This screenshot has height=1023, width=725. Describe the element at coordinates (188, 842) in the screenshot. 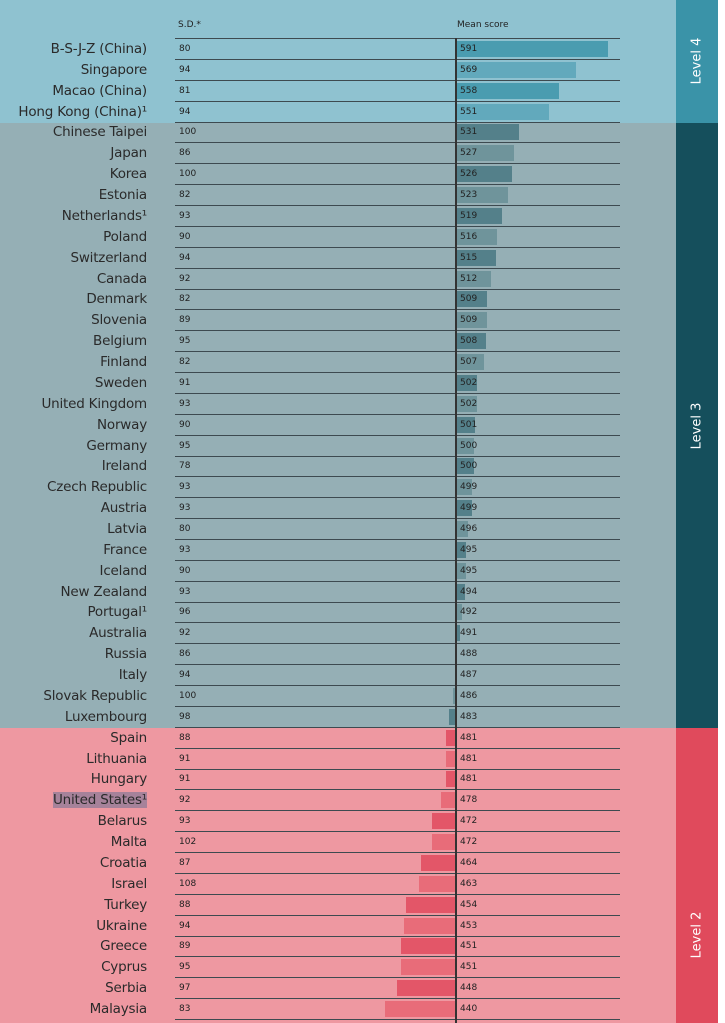

I see `sd-value: 102` at that location.